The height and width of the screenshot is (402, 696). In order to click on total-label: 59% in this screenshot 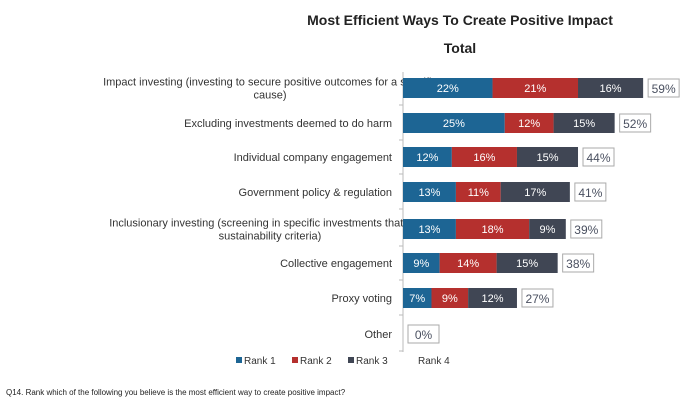, I will do `click(664, 89)`.